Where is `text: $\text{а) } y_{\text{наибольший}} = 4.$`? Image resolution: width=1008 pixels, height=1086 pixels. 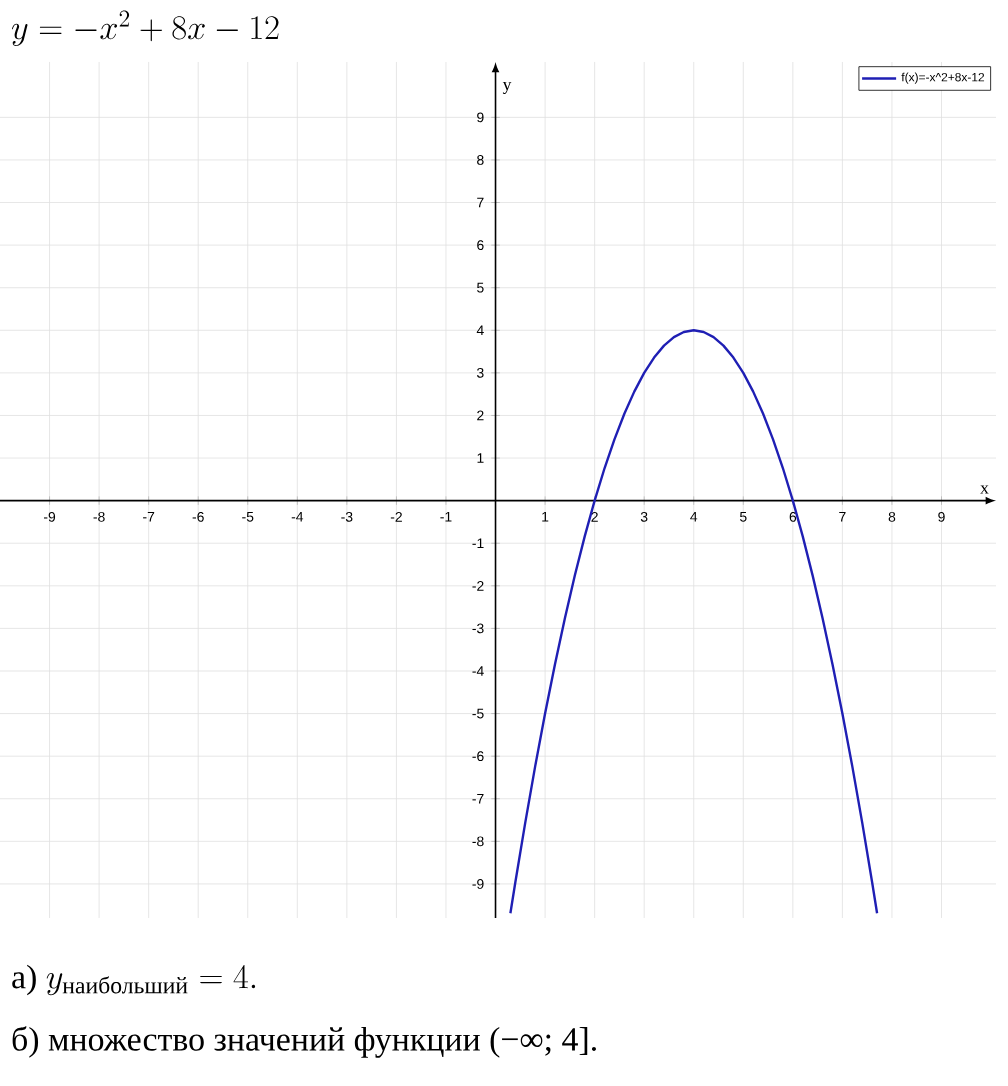
text: $\text{а) } y_{\text{наибольший}} = 4.$ is located at coordinates (134, 980).